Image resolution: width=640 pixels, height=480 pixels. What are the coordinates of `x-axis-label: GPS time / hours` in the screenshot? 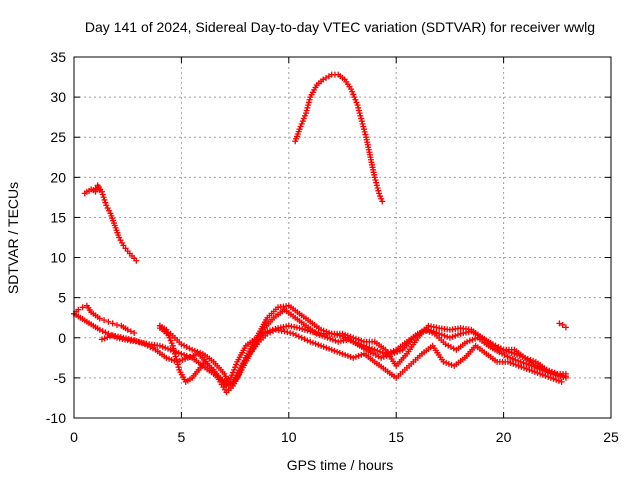 It's located at (340, 465).